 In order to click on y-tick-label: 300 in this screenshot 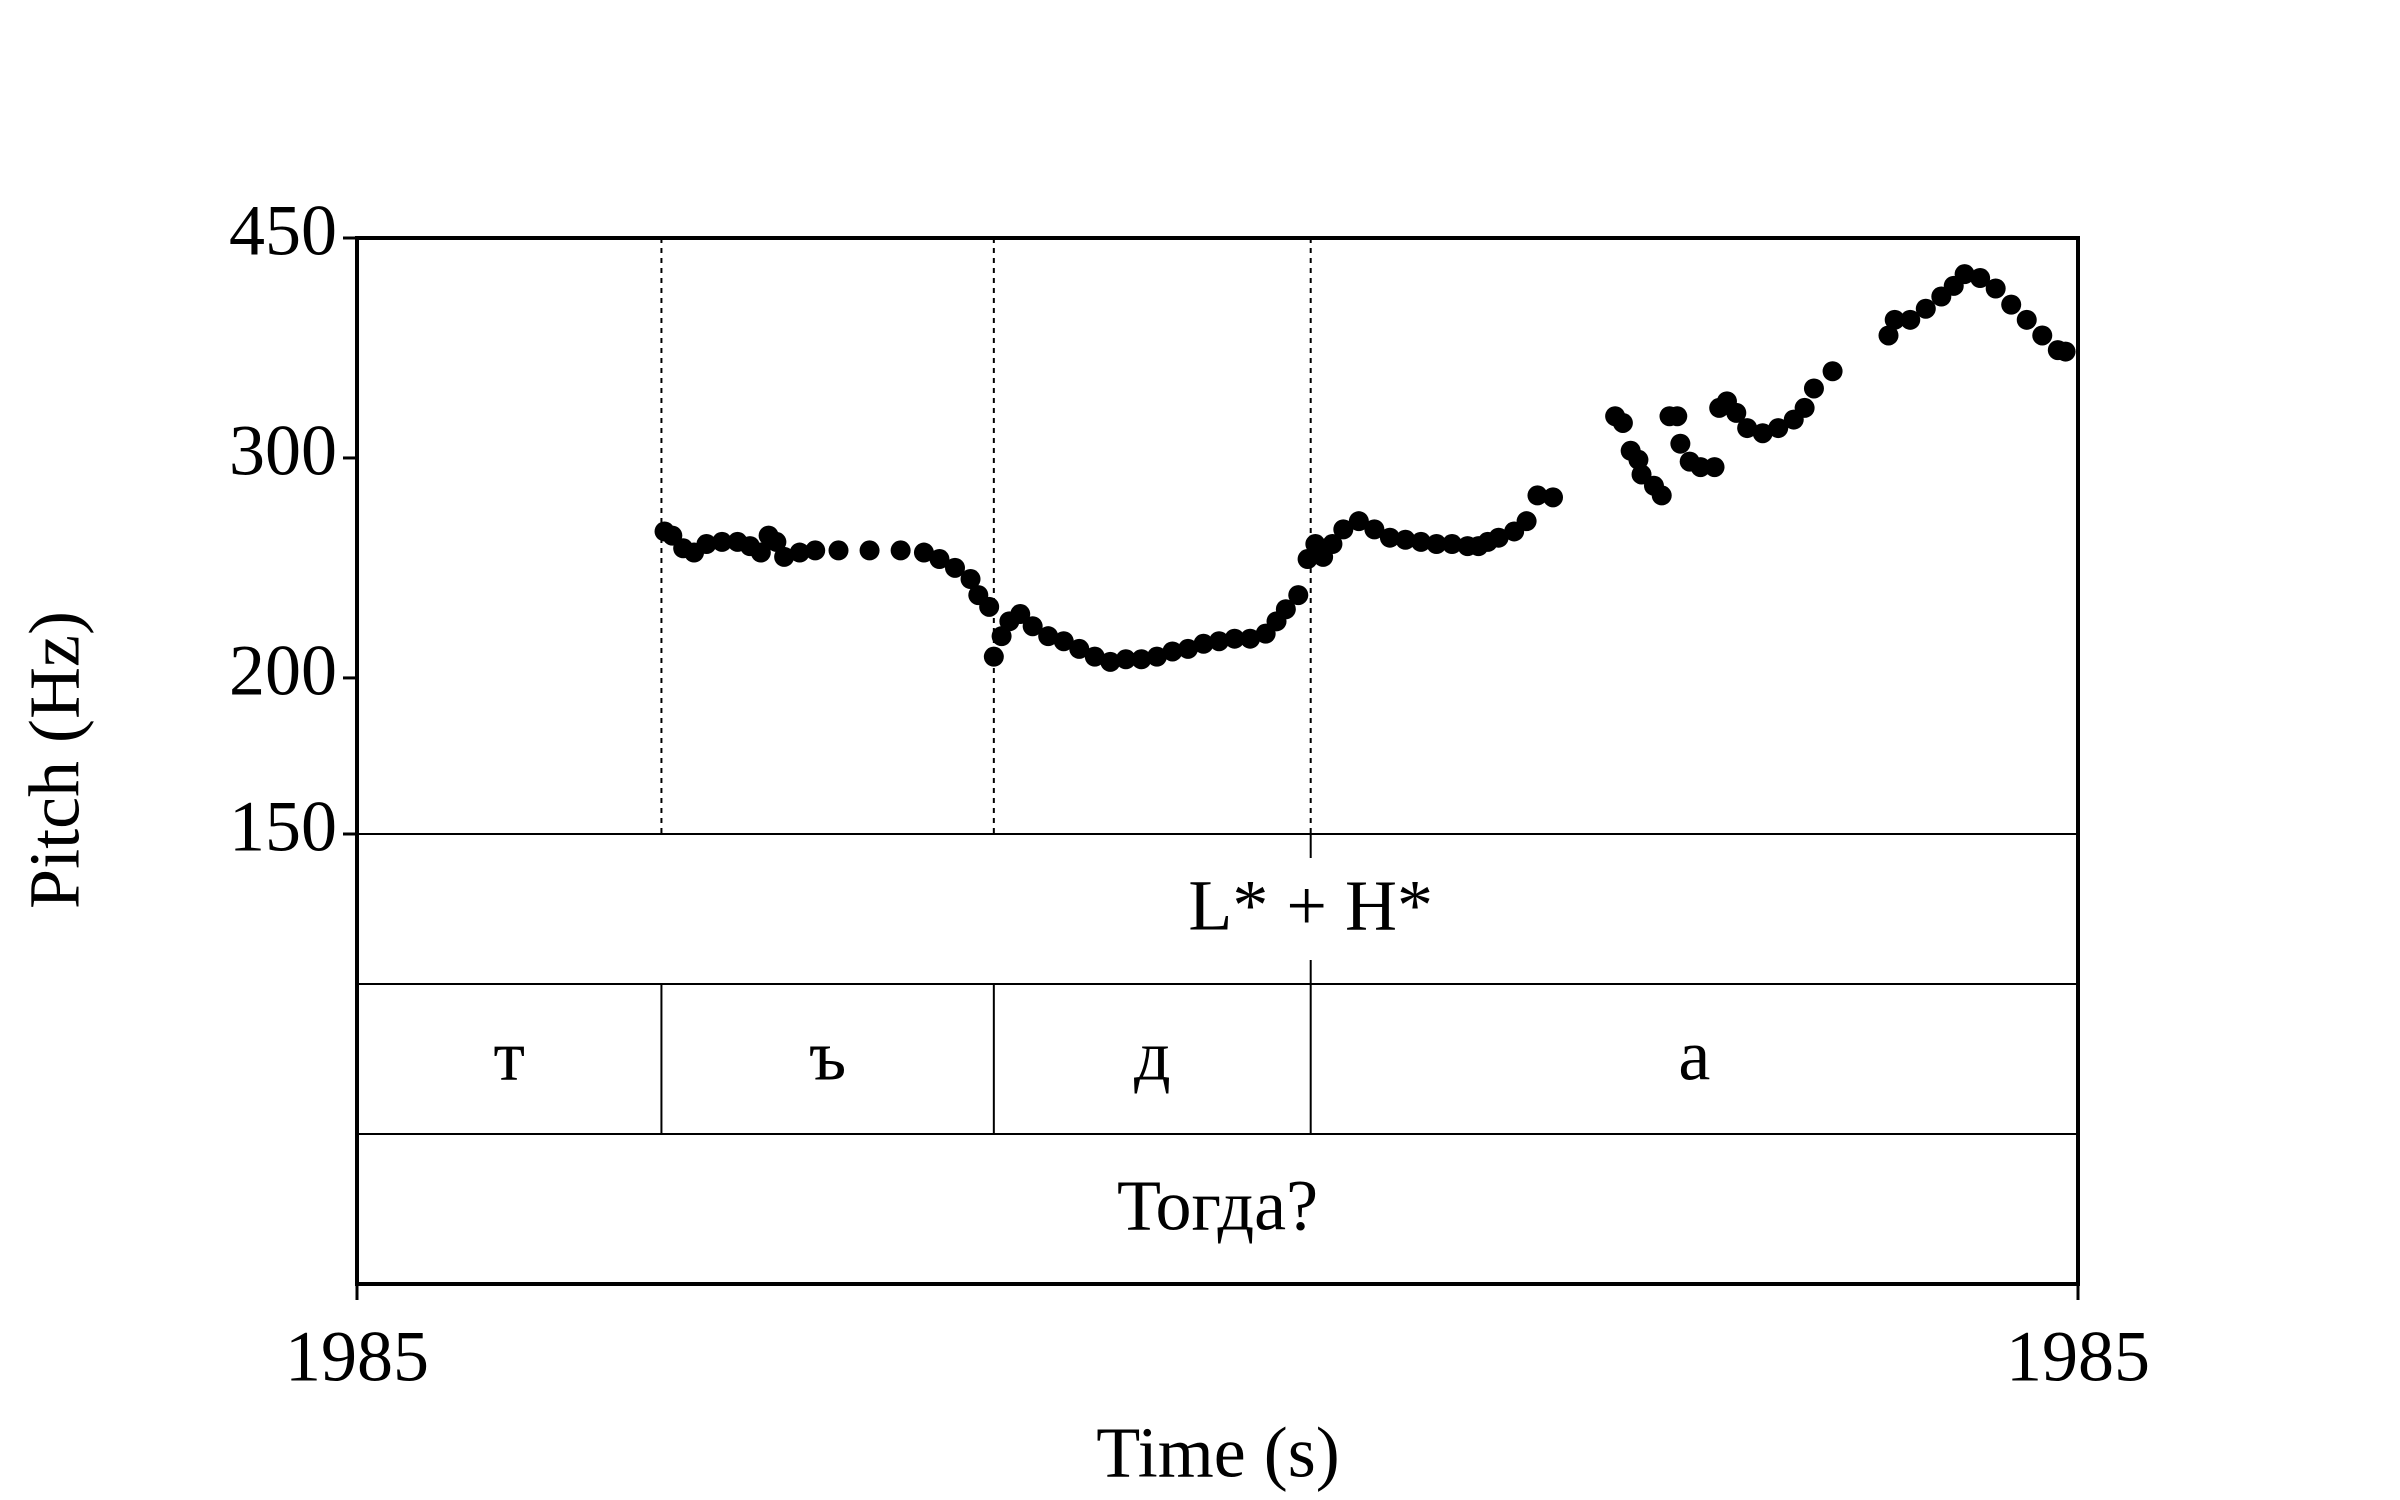, I will do `click(283, 450)`.